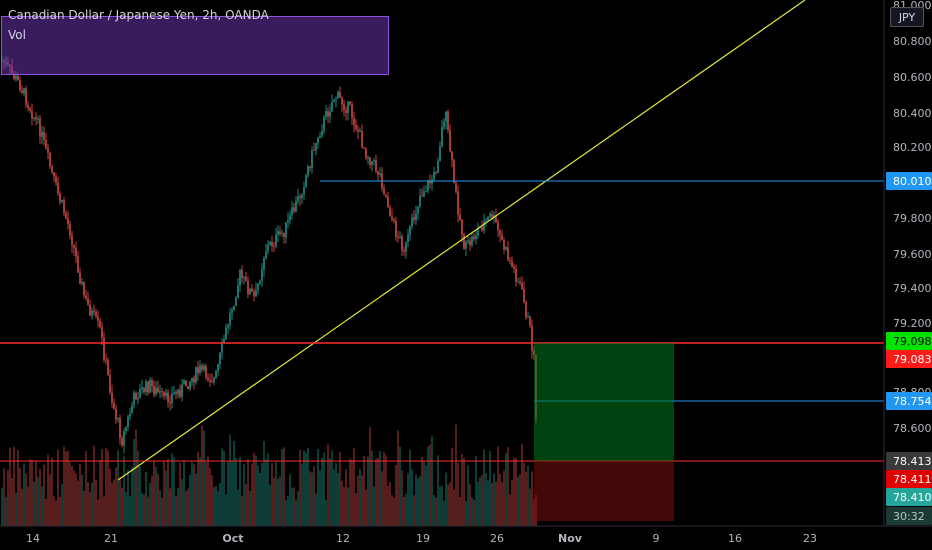 The image size is (932, 550). What do you see at coordinates (17, 35) in the screenshot?
I see `volume-indicator-label: Vol` at bounding box center [17, 35].